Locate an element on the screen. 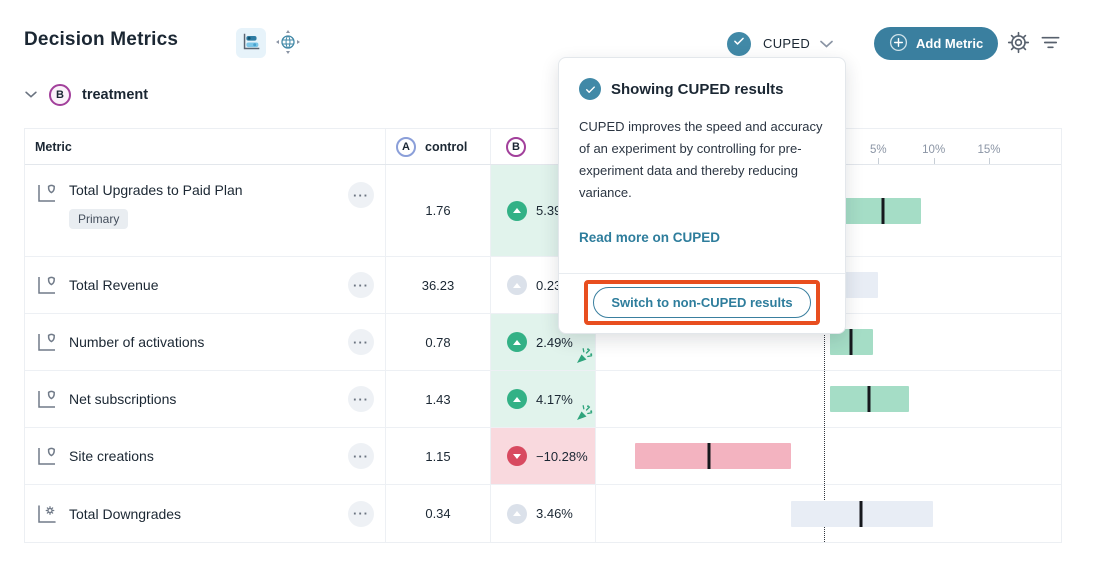 The image size is (1093, 569). column-header-control: A control is located at coordinates (438, 146).